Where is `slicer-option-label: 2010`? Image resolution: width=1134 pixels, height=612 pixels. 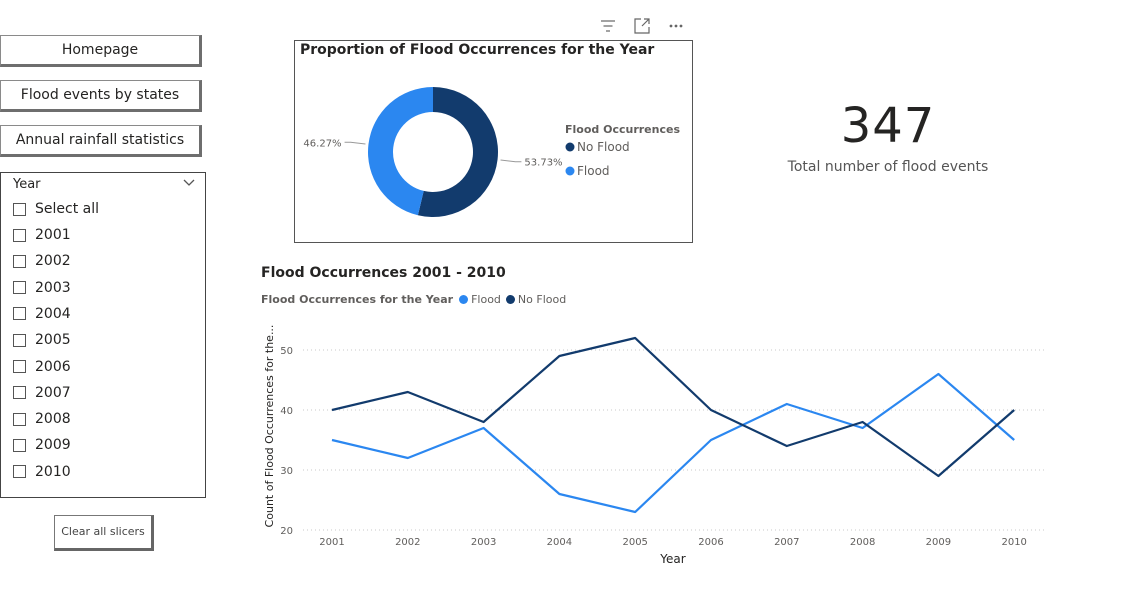 slicer-option-label: 2010 is located at coordinates (53, 471).